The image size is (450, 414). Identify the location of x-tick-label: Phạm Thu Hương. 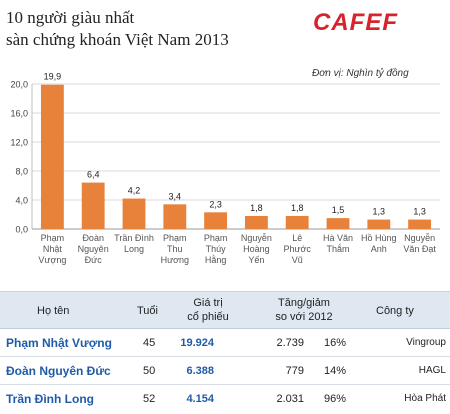
(175, 249).